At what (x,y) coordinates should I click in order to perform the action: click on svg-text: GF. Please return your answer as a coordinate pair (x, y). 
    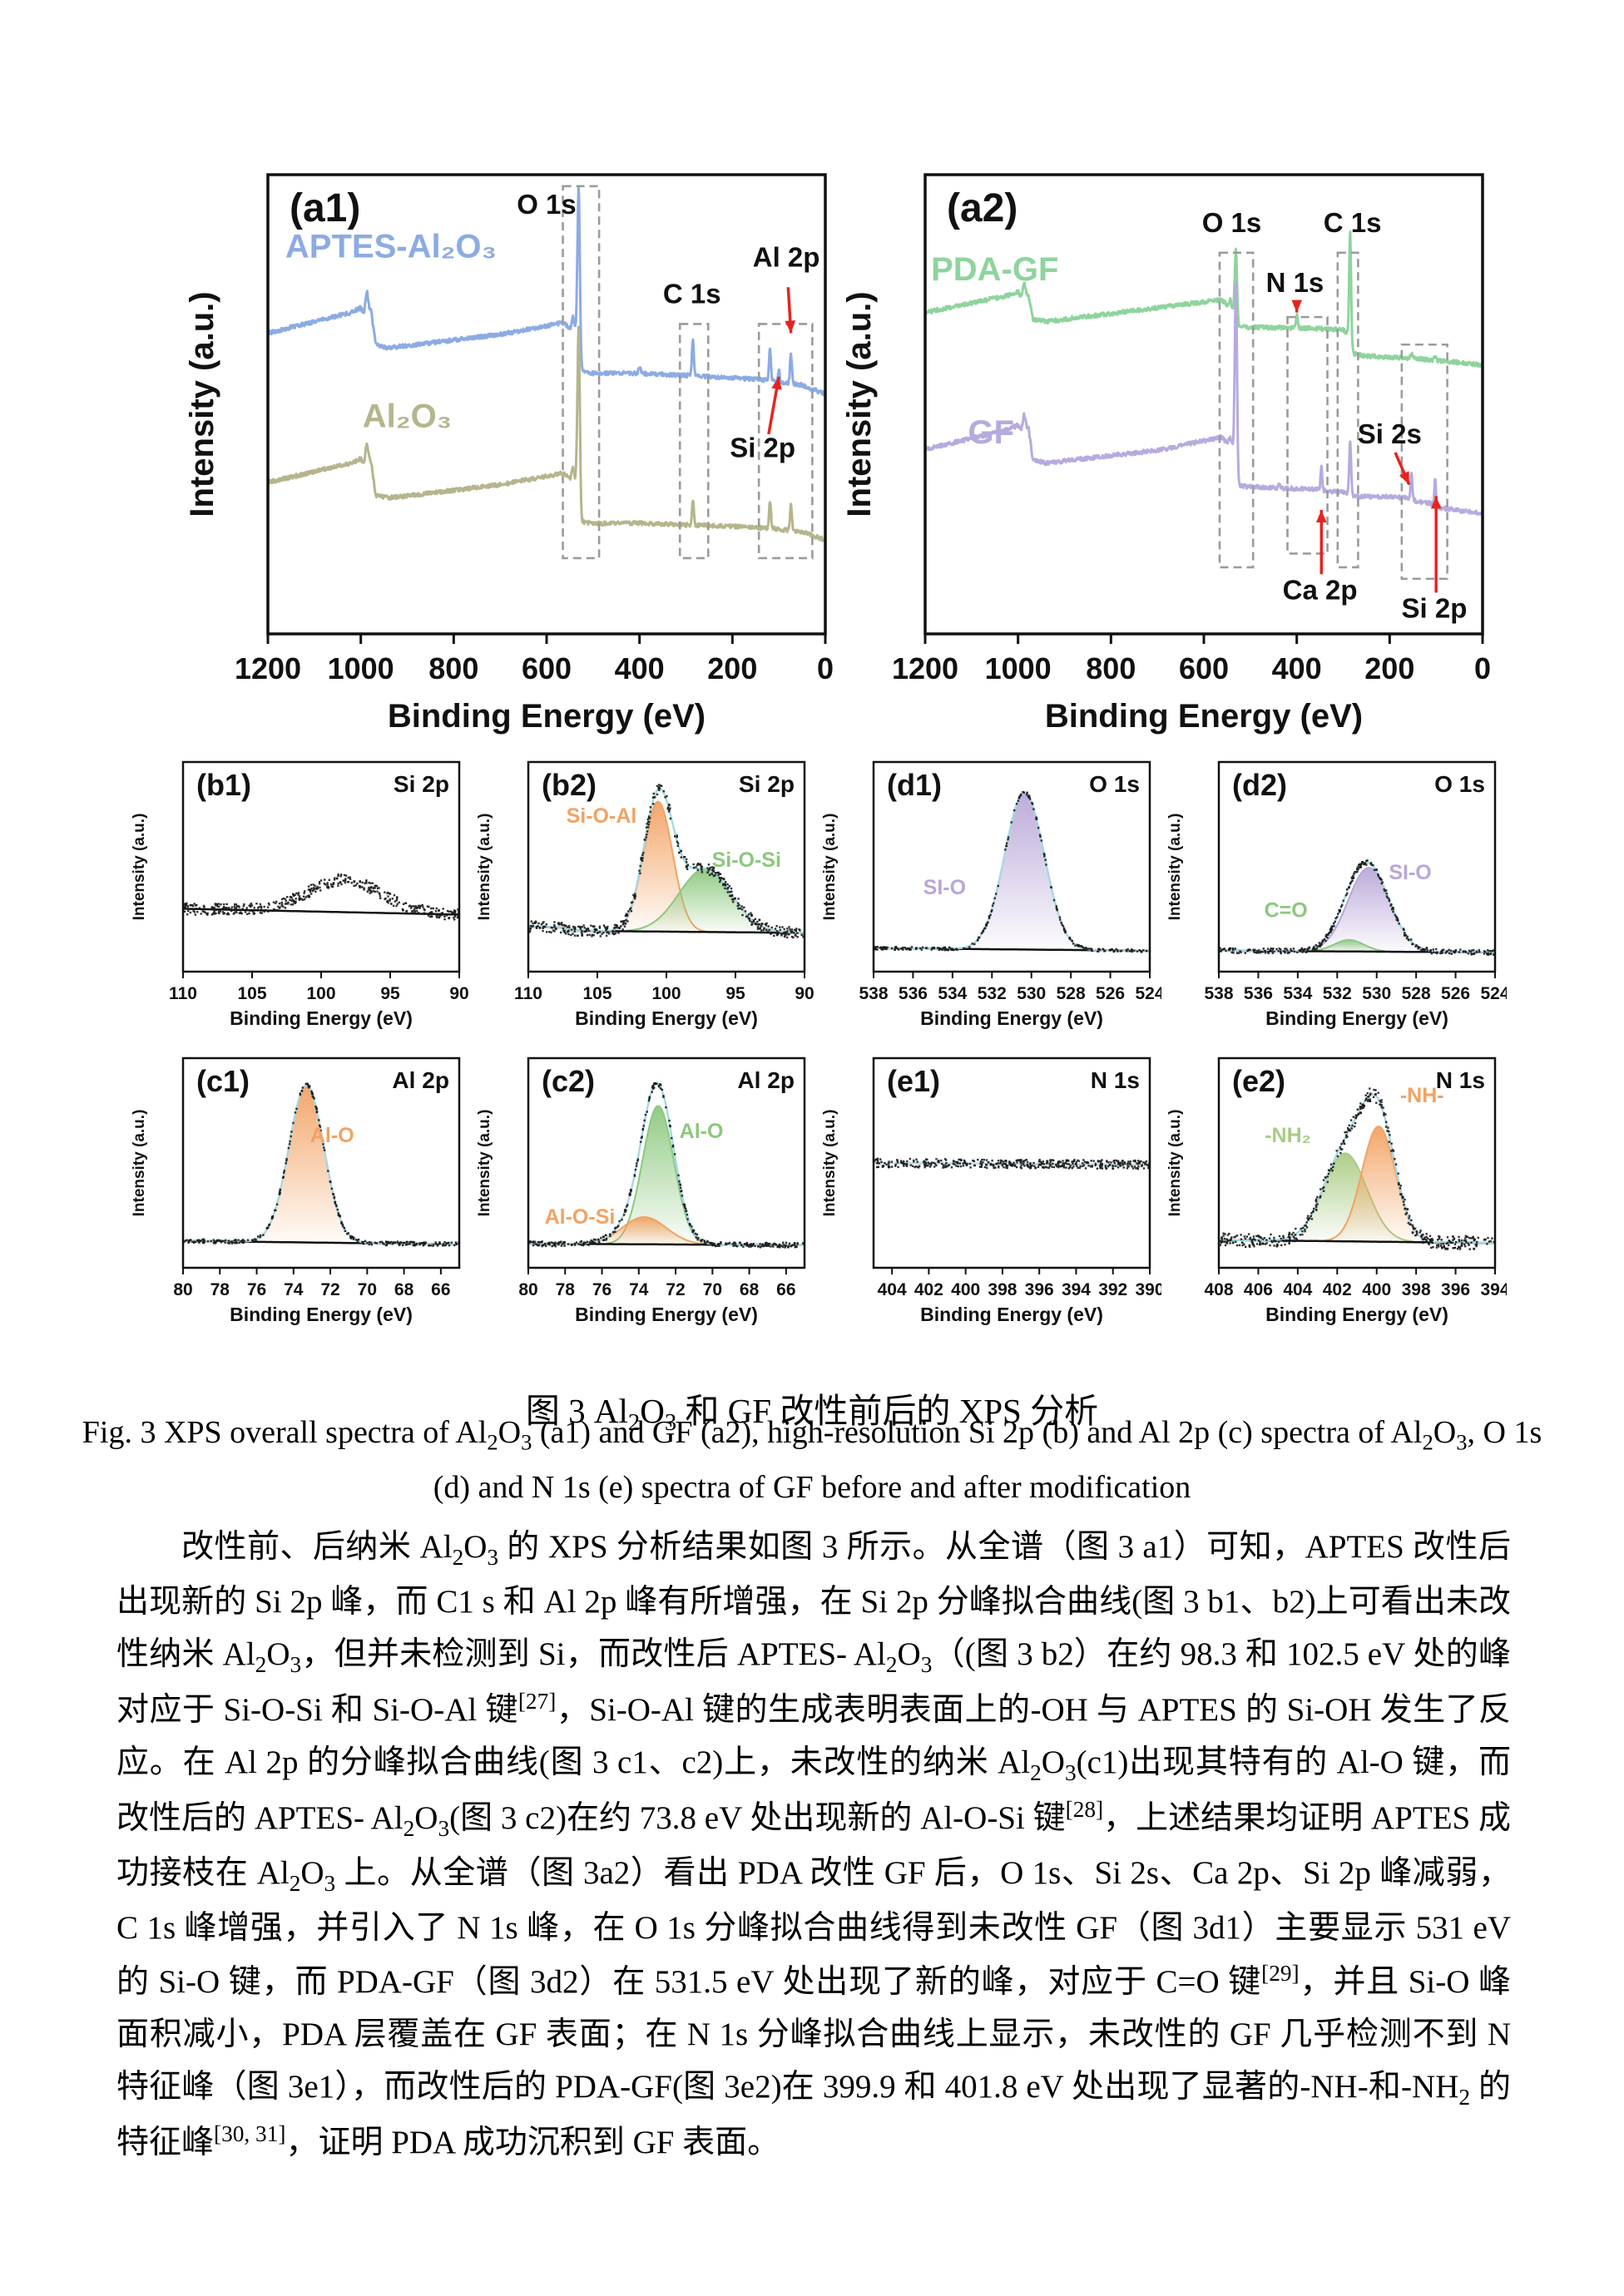
    Looking at the image, I should click on (991, 432).